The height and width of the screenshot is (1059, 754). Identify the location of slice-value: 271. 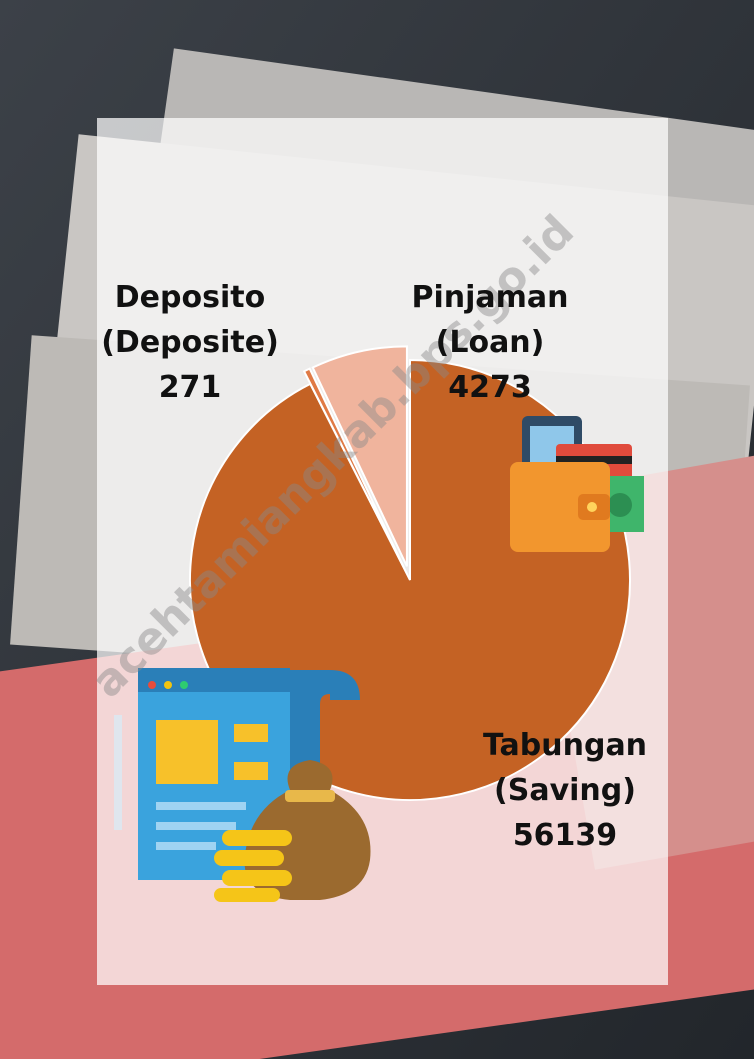
(190, 387).